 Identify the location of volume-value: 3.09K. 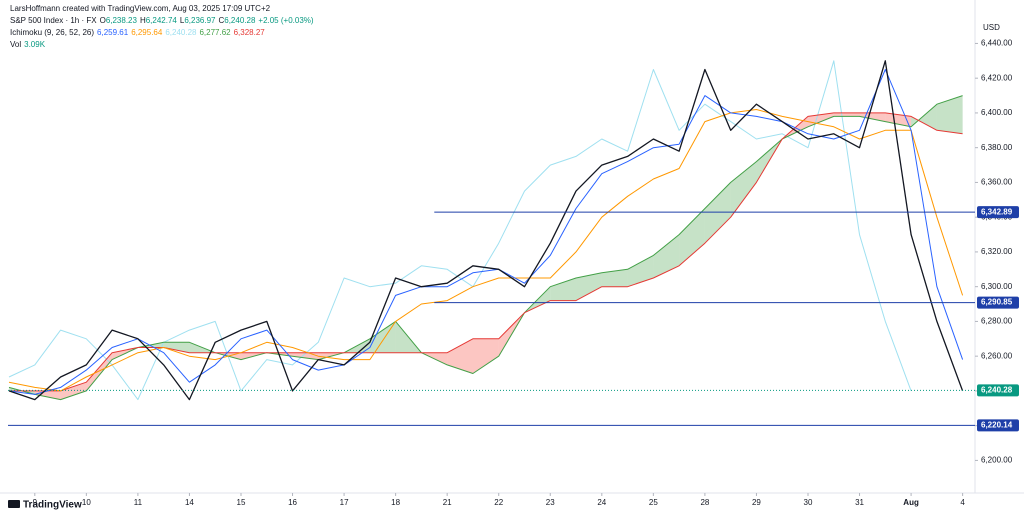
(35, 44).